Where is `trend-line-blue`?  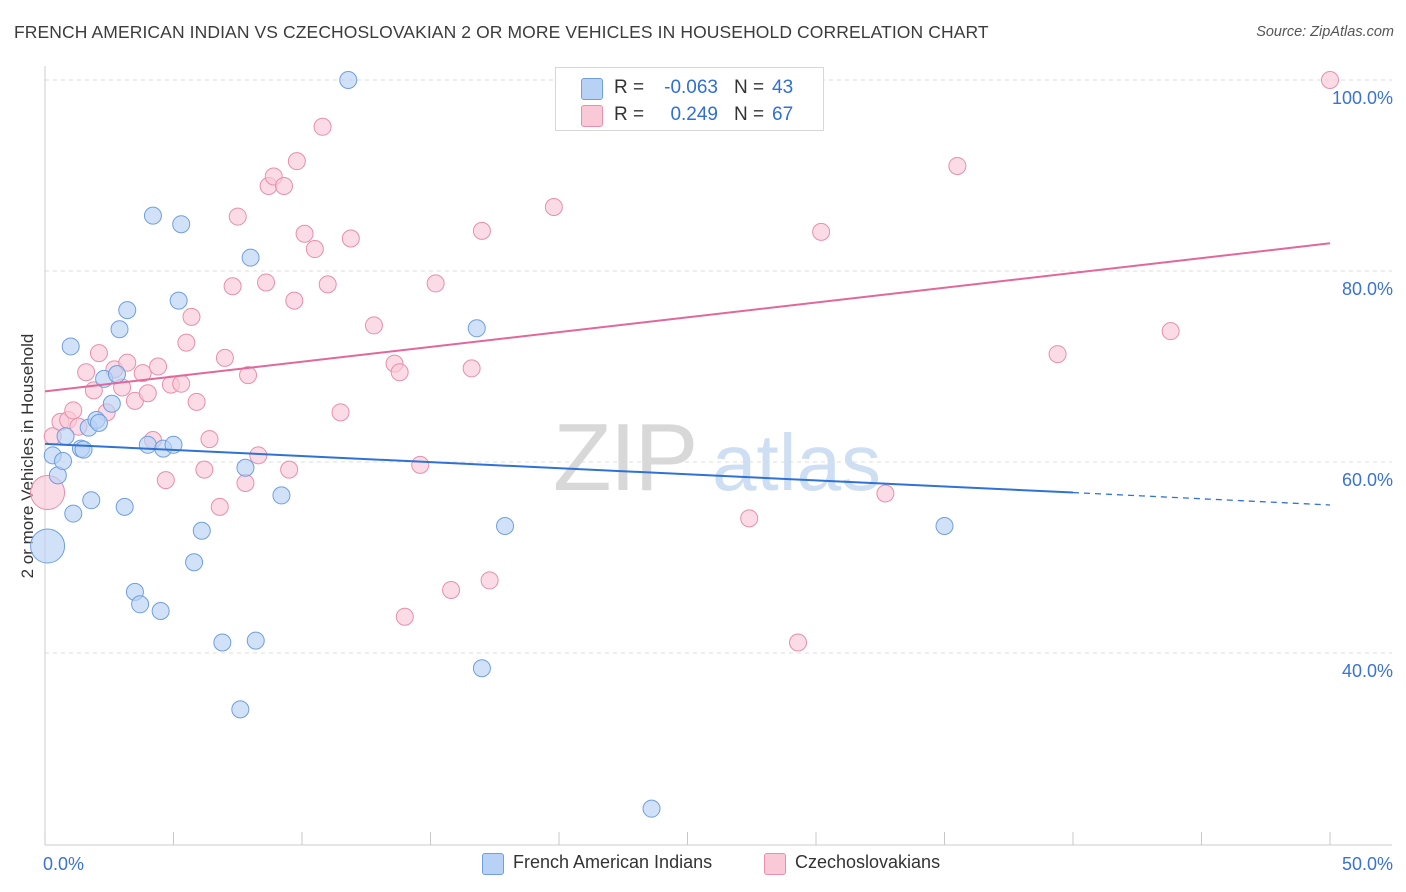 trend-line-blue is located at coordinates (559, 468).